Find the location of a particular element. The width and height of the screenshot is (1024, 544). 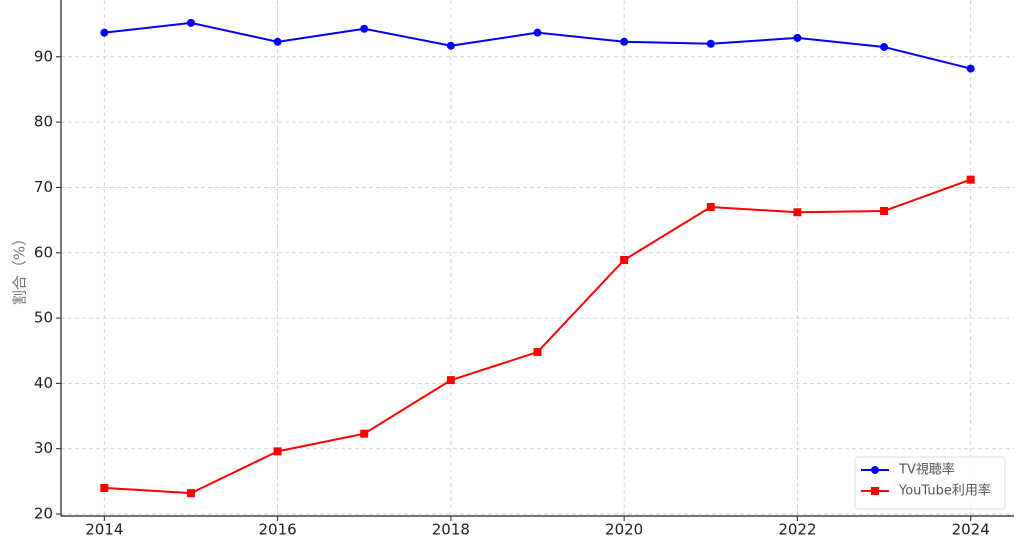

x-tick-label: 2020 is located at coordinates (624, 530).